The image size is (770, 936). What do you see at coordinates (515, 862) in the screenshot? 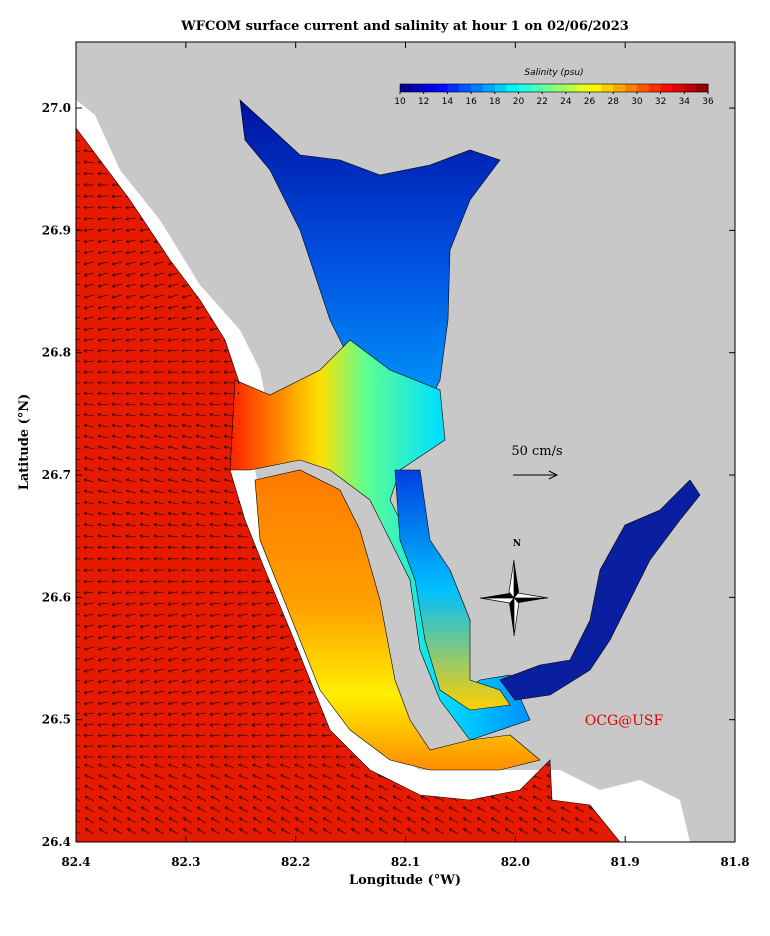
I see `x-tick-label: 82.0` at bounding box center [515, 862].